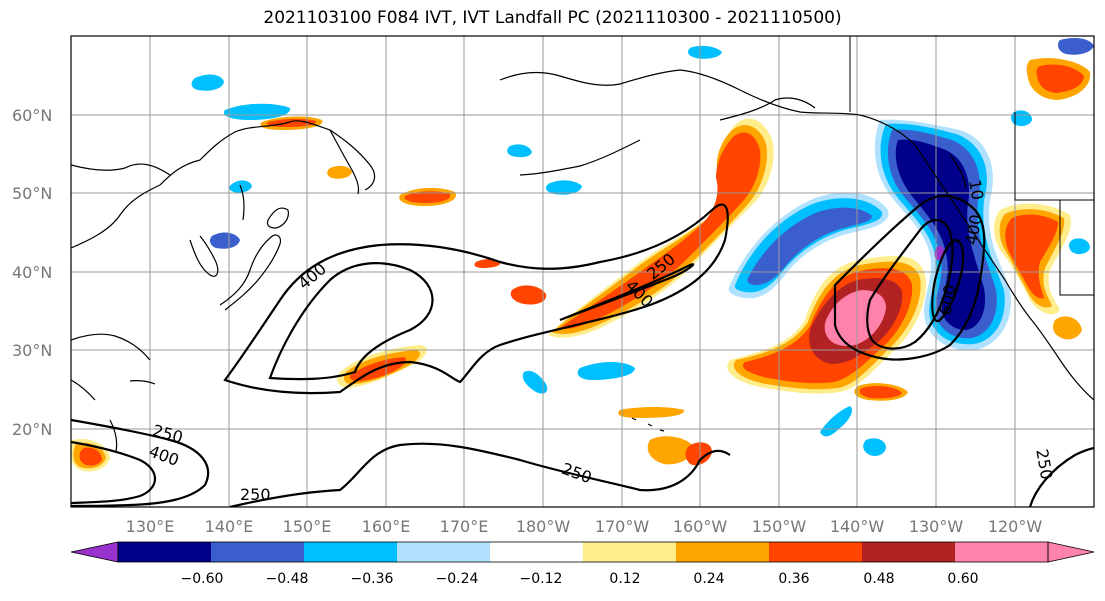 This screenshot has height=601, width=1105. Describe the element at coordinates (464, 526) in the screenshot. I see `lon-label: 170°E` at that location.